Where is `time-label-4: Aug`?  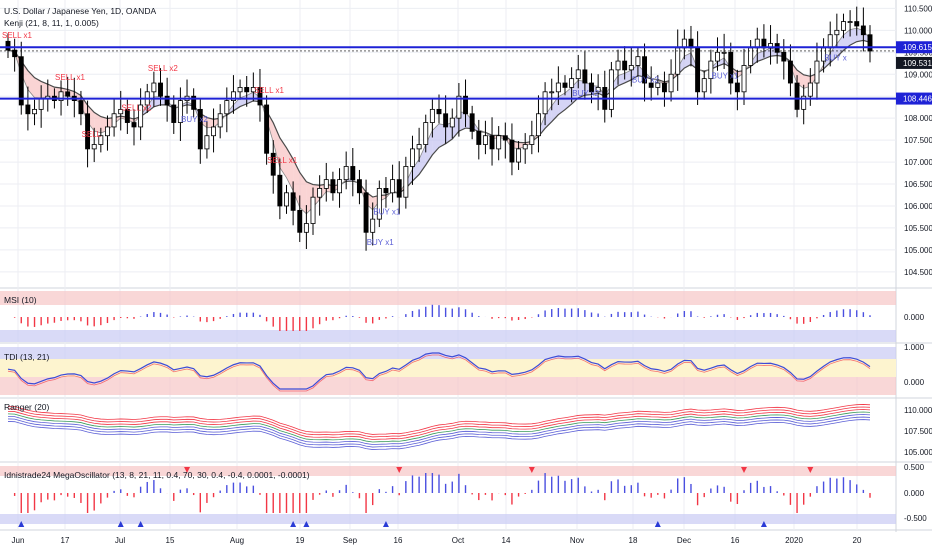
time-label-4: Aug is located at coordinates (237, 540).